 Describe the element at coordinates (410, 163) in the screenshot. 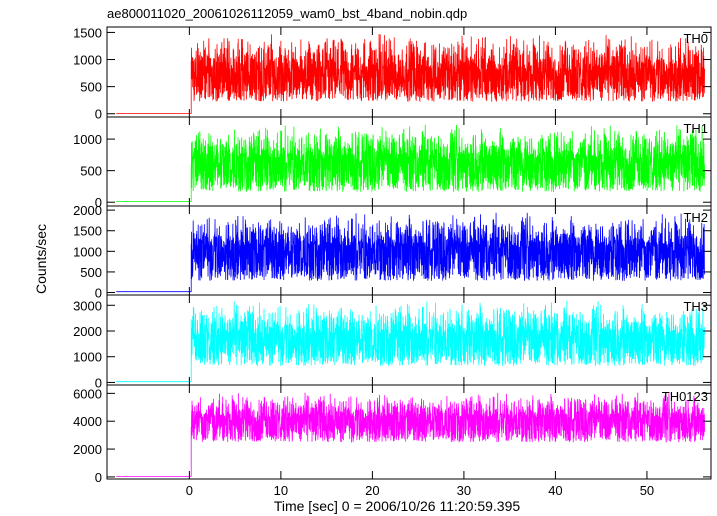

I see `series-th1` at that location.